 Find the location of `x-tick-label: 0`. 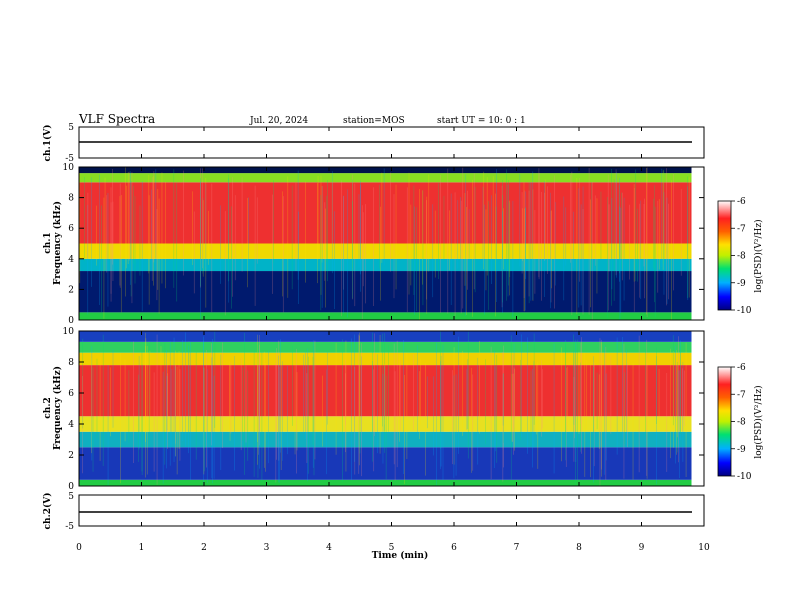

x-tick-label: 0 is located at coordinates (79, 548).